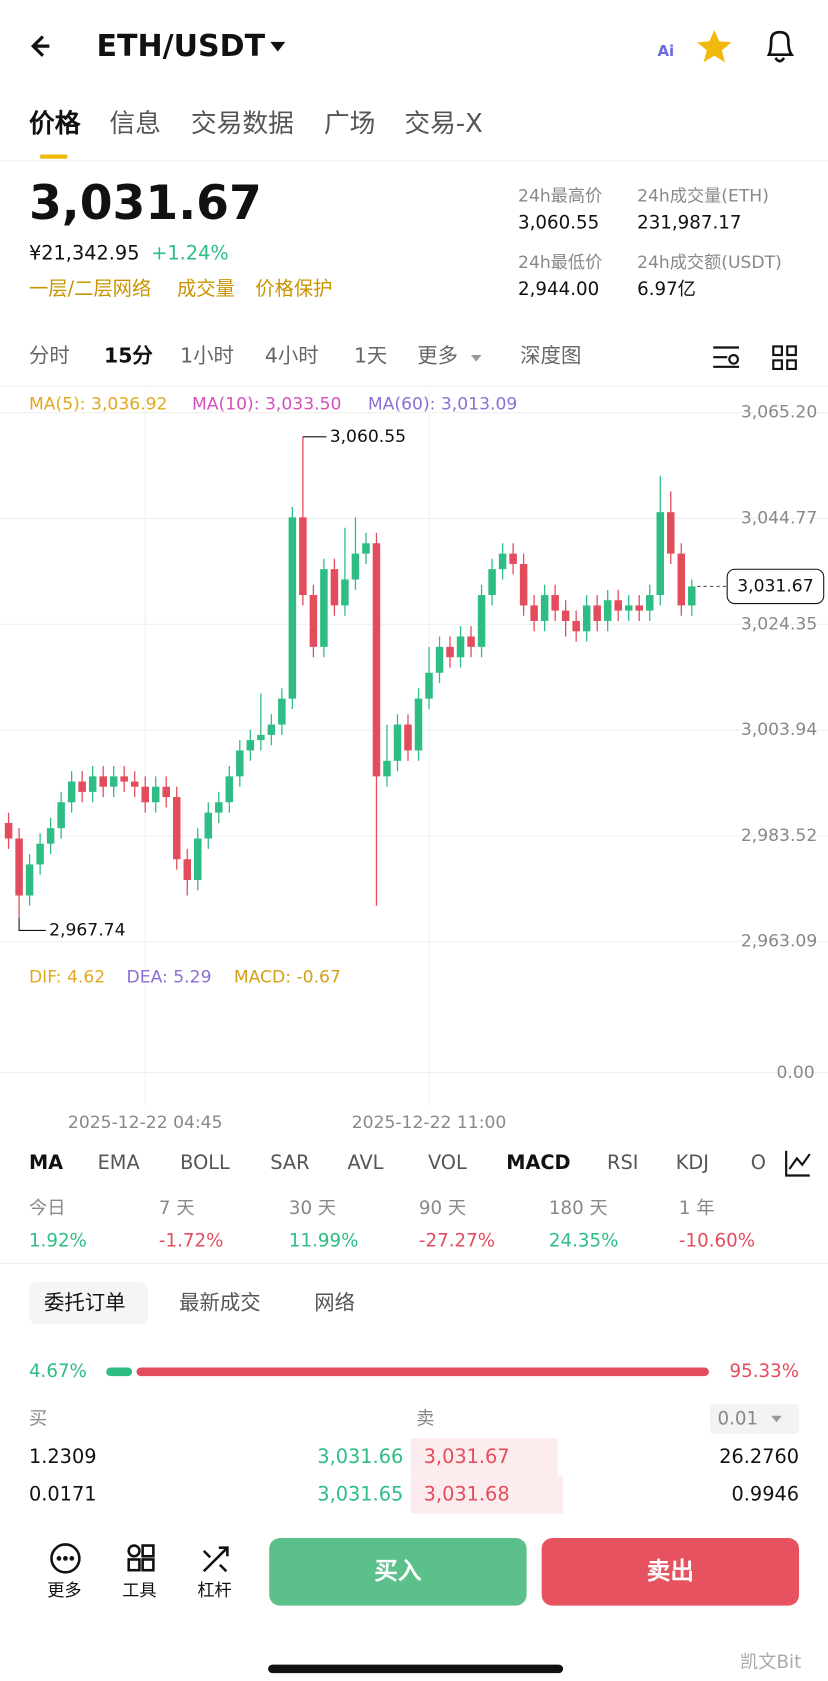 The image size is (828, 1681). Describe the element at coordinates (84, 1303) in the screenshot. I see `order-tab: 委托订单` at that location.